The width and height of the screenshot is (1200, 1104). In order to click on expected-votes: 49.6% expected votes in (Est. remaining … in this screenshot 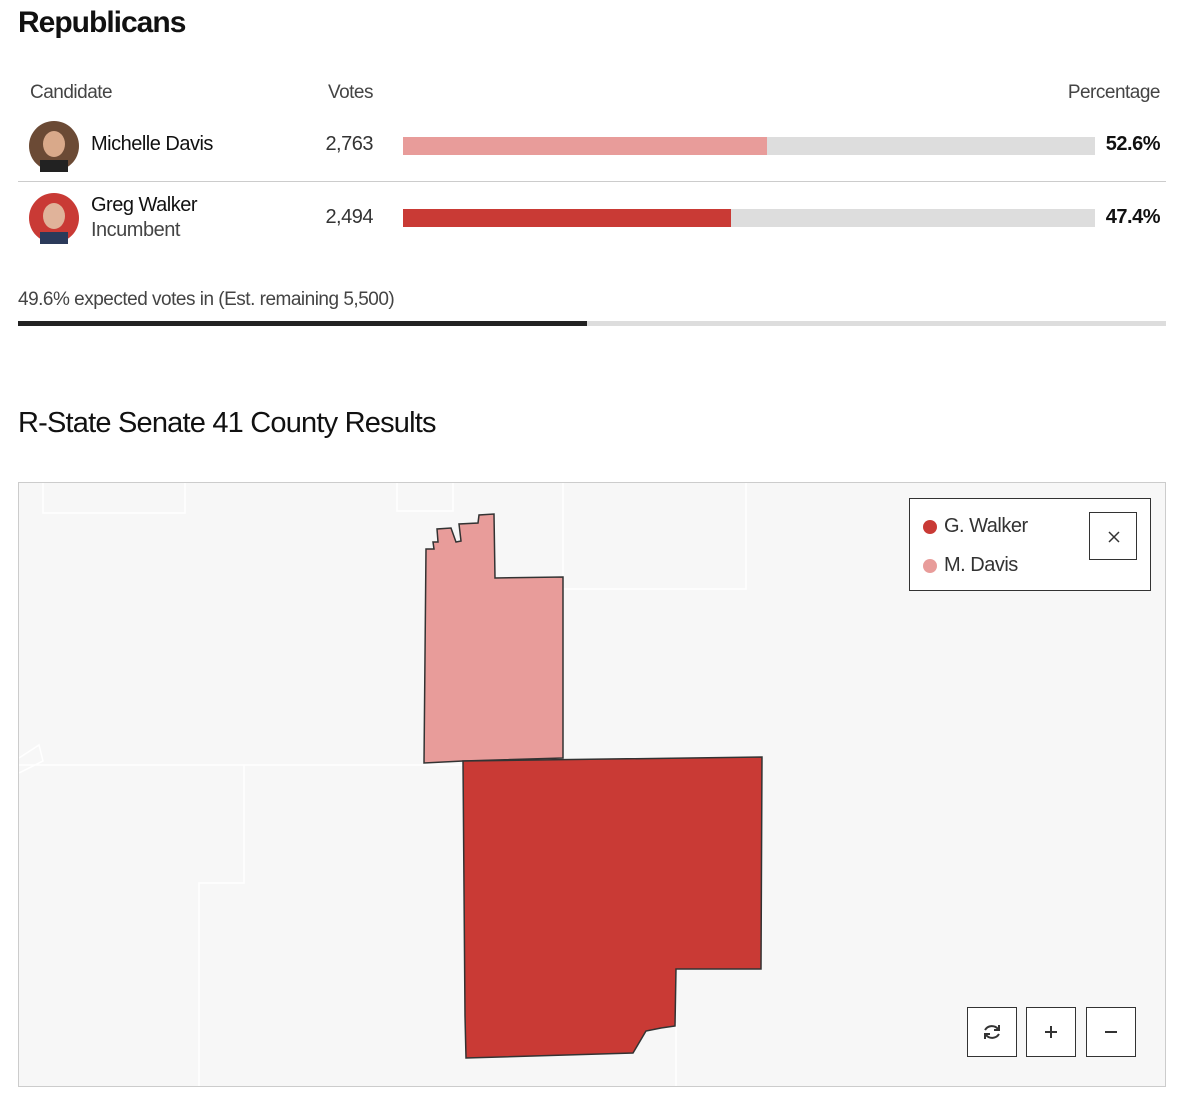, I will do `click(206, 299)`.